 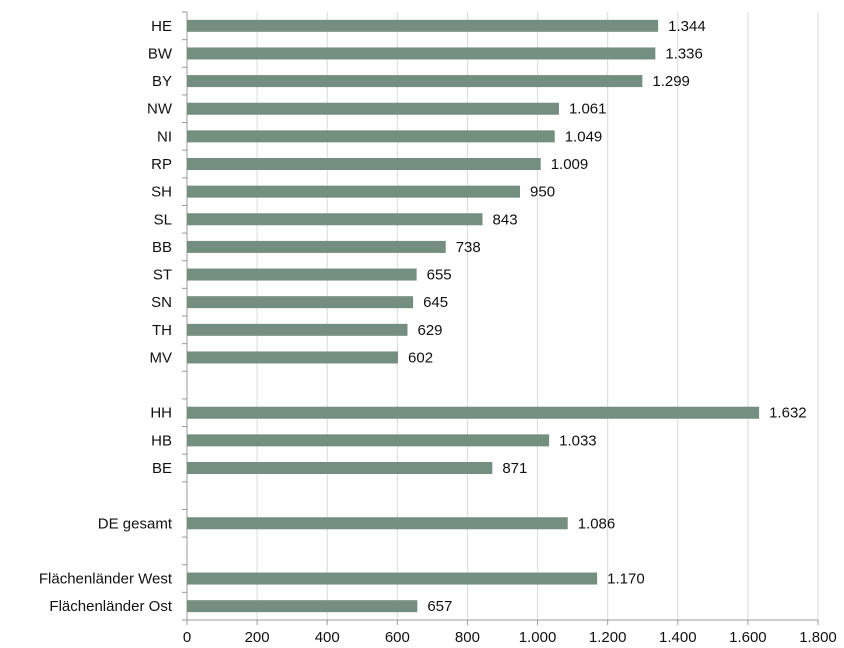 I want to click on x-tick-label: 1.800, so click(x=818, y=637).